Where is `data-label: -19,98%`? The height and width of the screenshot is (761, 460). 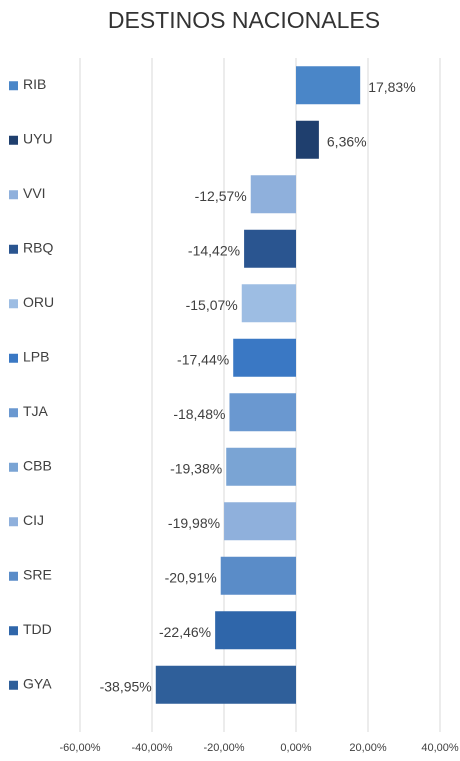
data-label: -19,98% is located at coordinates (194, 523).